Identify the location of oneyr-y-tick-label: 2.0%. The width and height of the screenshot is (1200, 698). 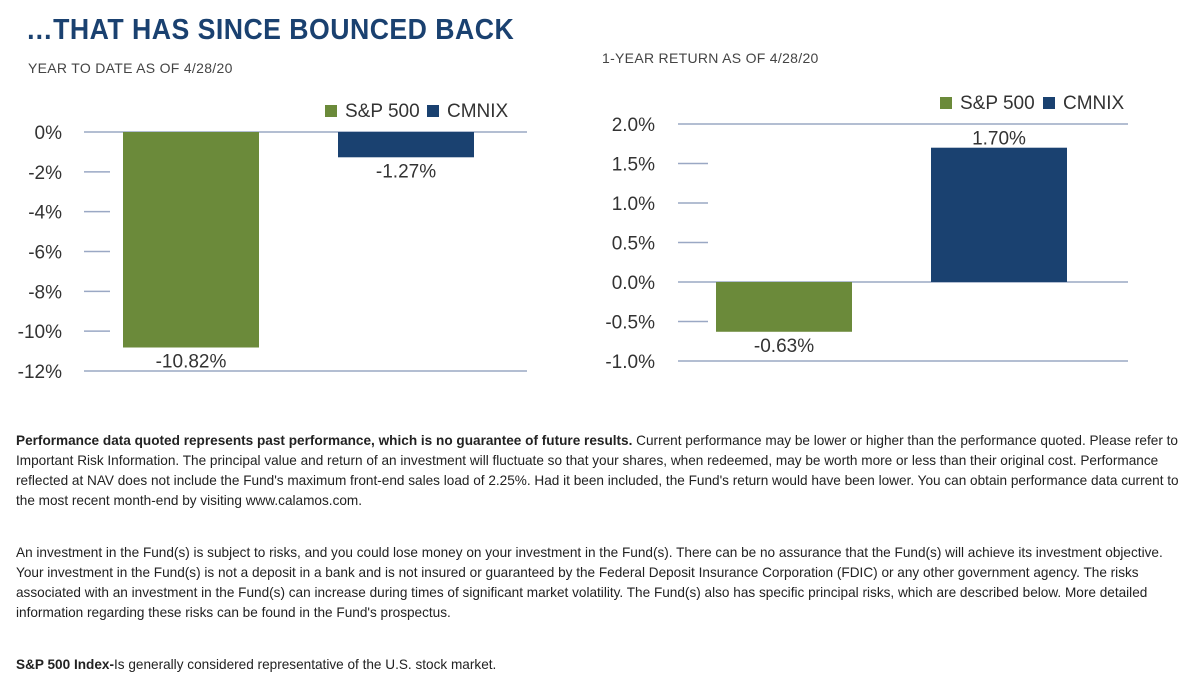
(633, 125).